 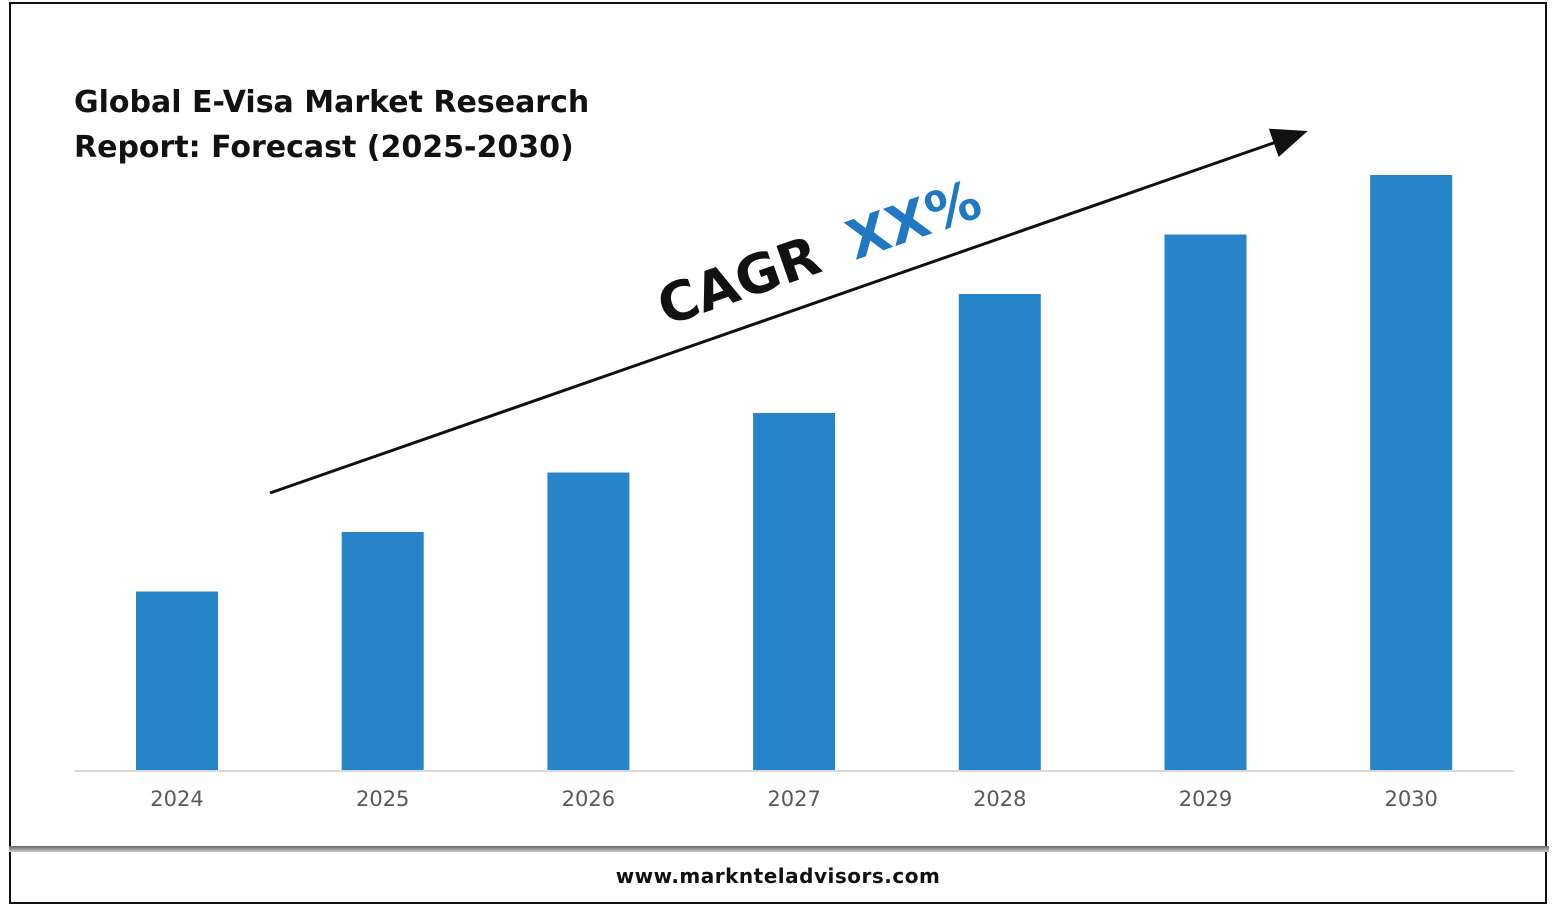 I want to click on bar-2027, so click(x=794, y=591).